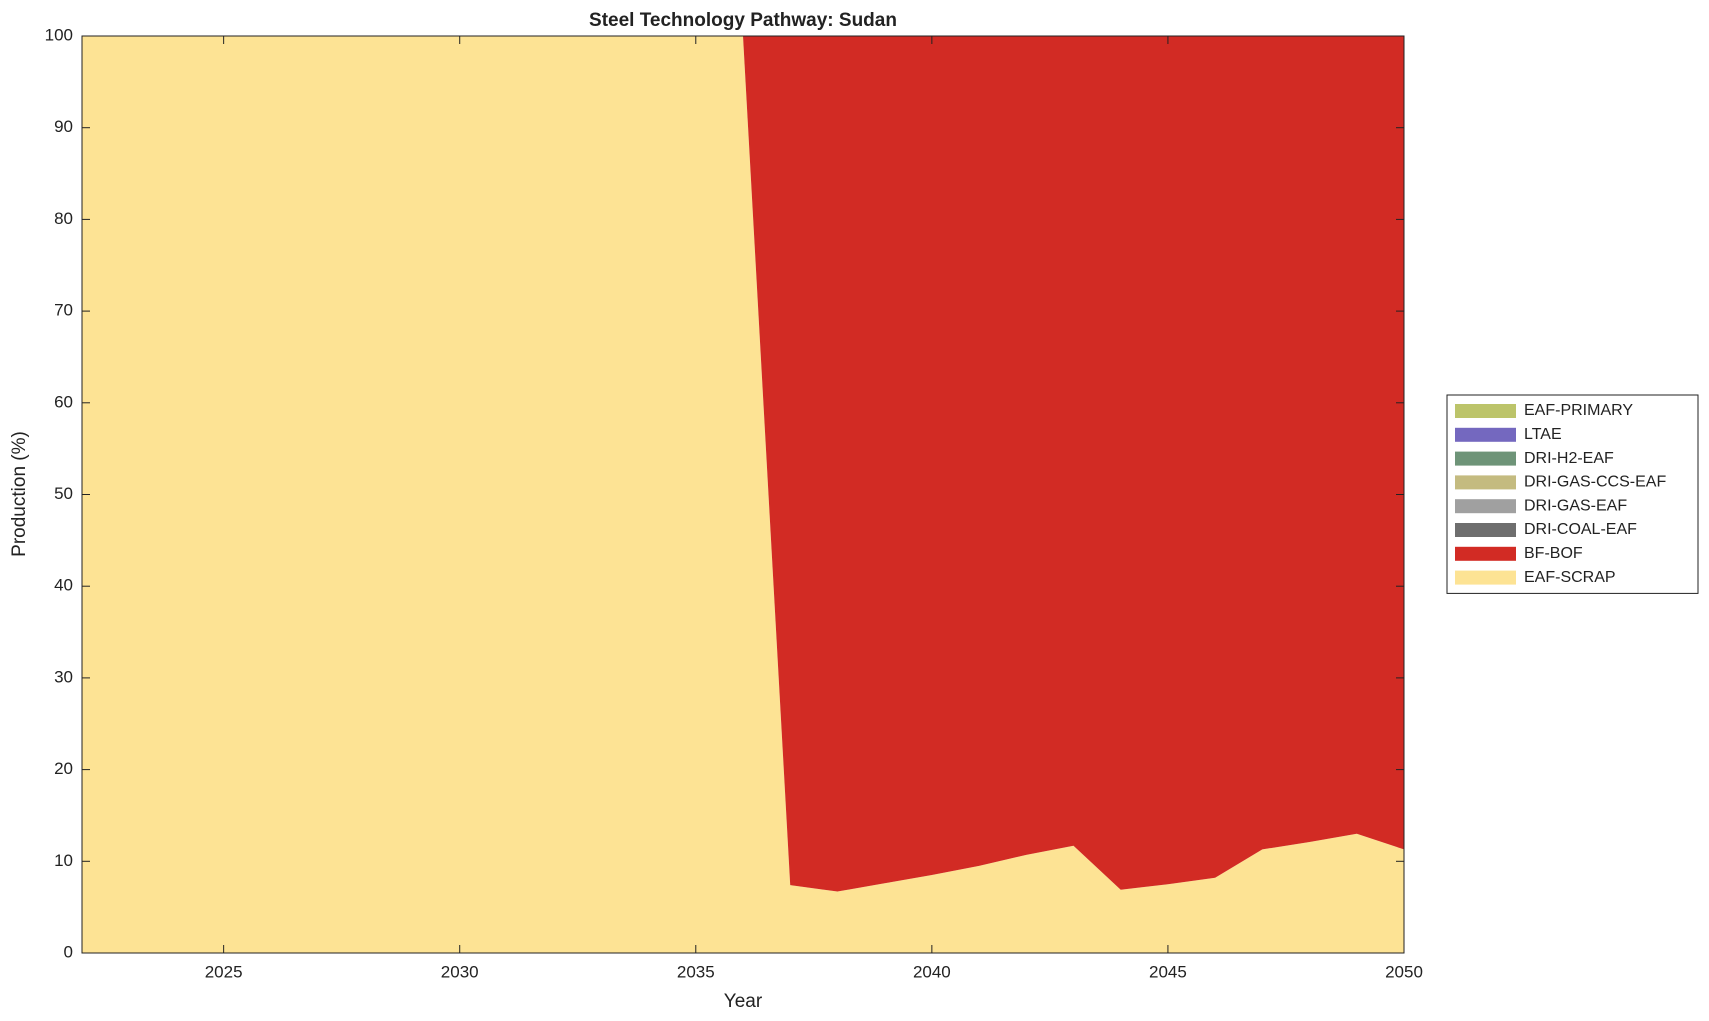 Image resolution: width=1709 pixels, height=1021 pixels. I want to click on y-axis-label: Production (%), so click(19, 494).